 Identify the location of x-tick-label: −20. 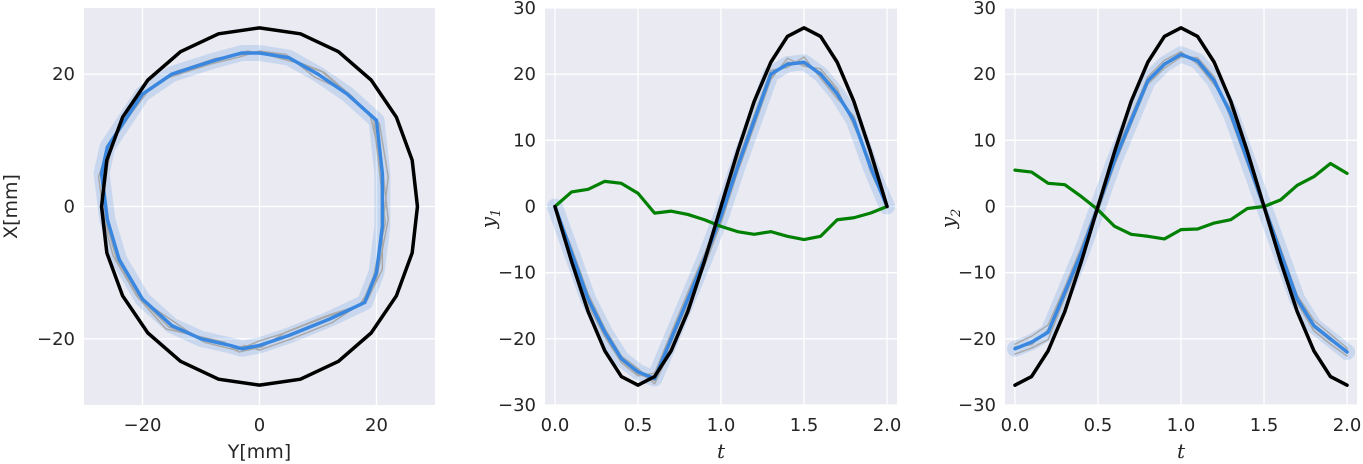
(143, 425).